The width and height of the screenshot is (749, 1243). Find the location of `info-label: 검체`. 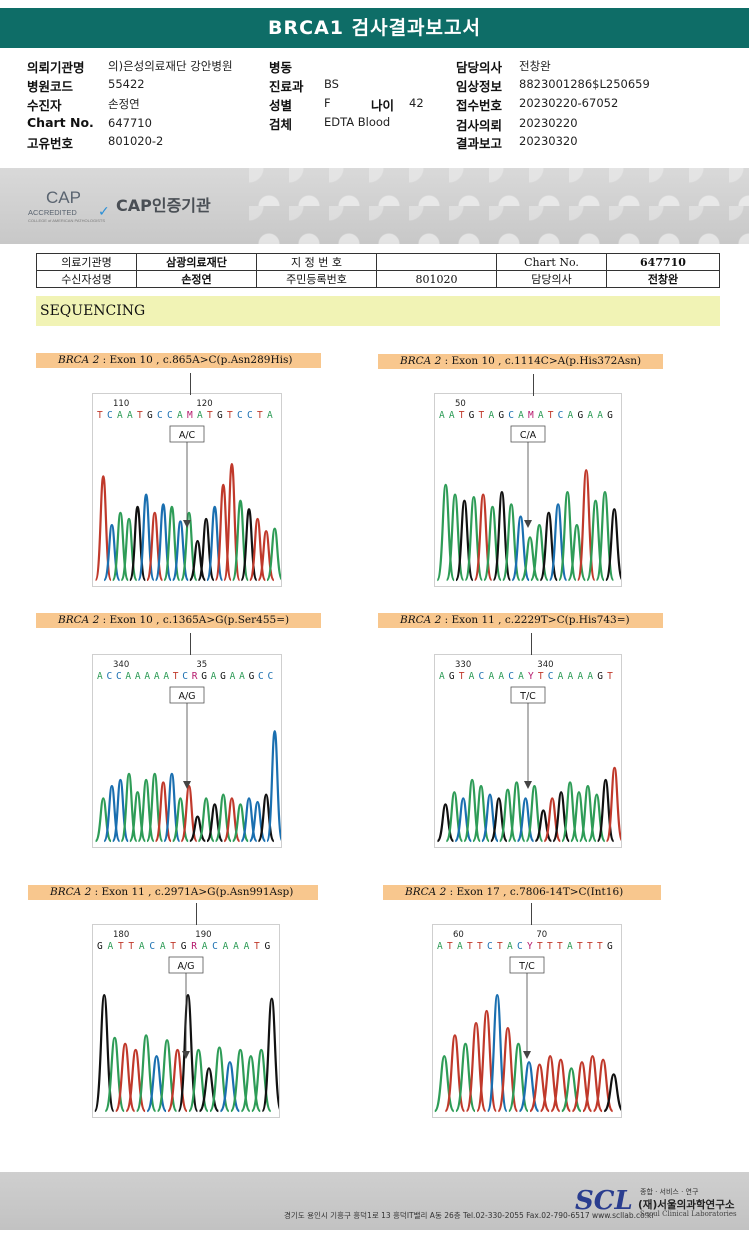

info-label: 검체 is located at coordinates (281, 124).